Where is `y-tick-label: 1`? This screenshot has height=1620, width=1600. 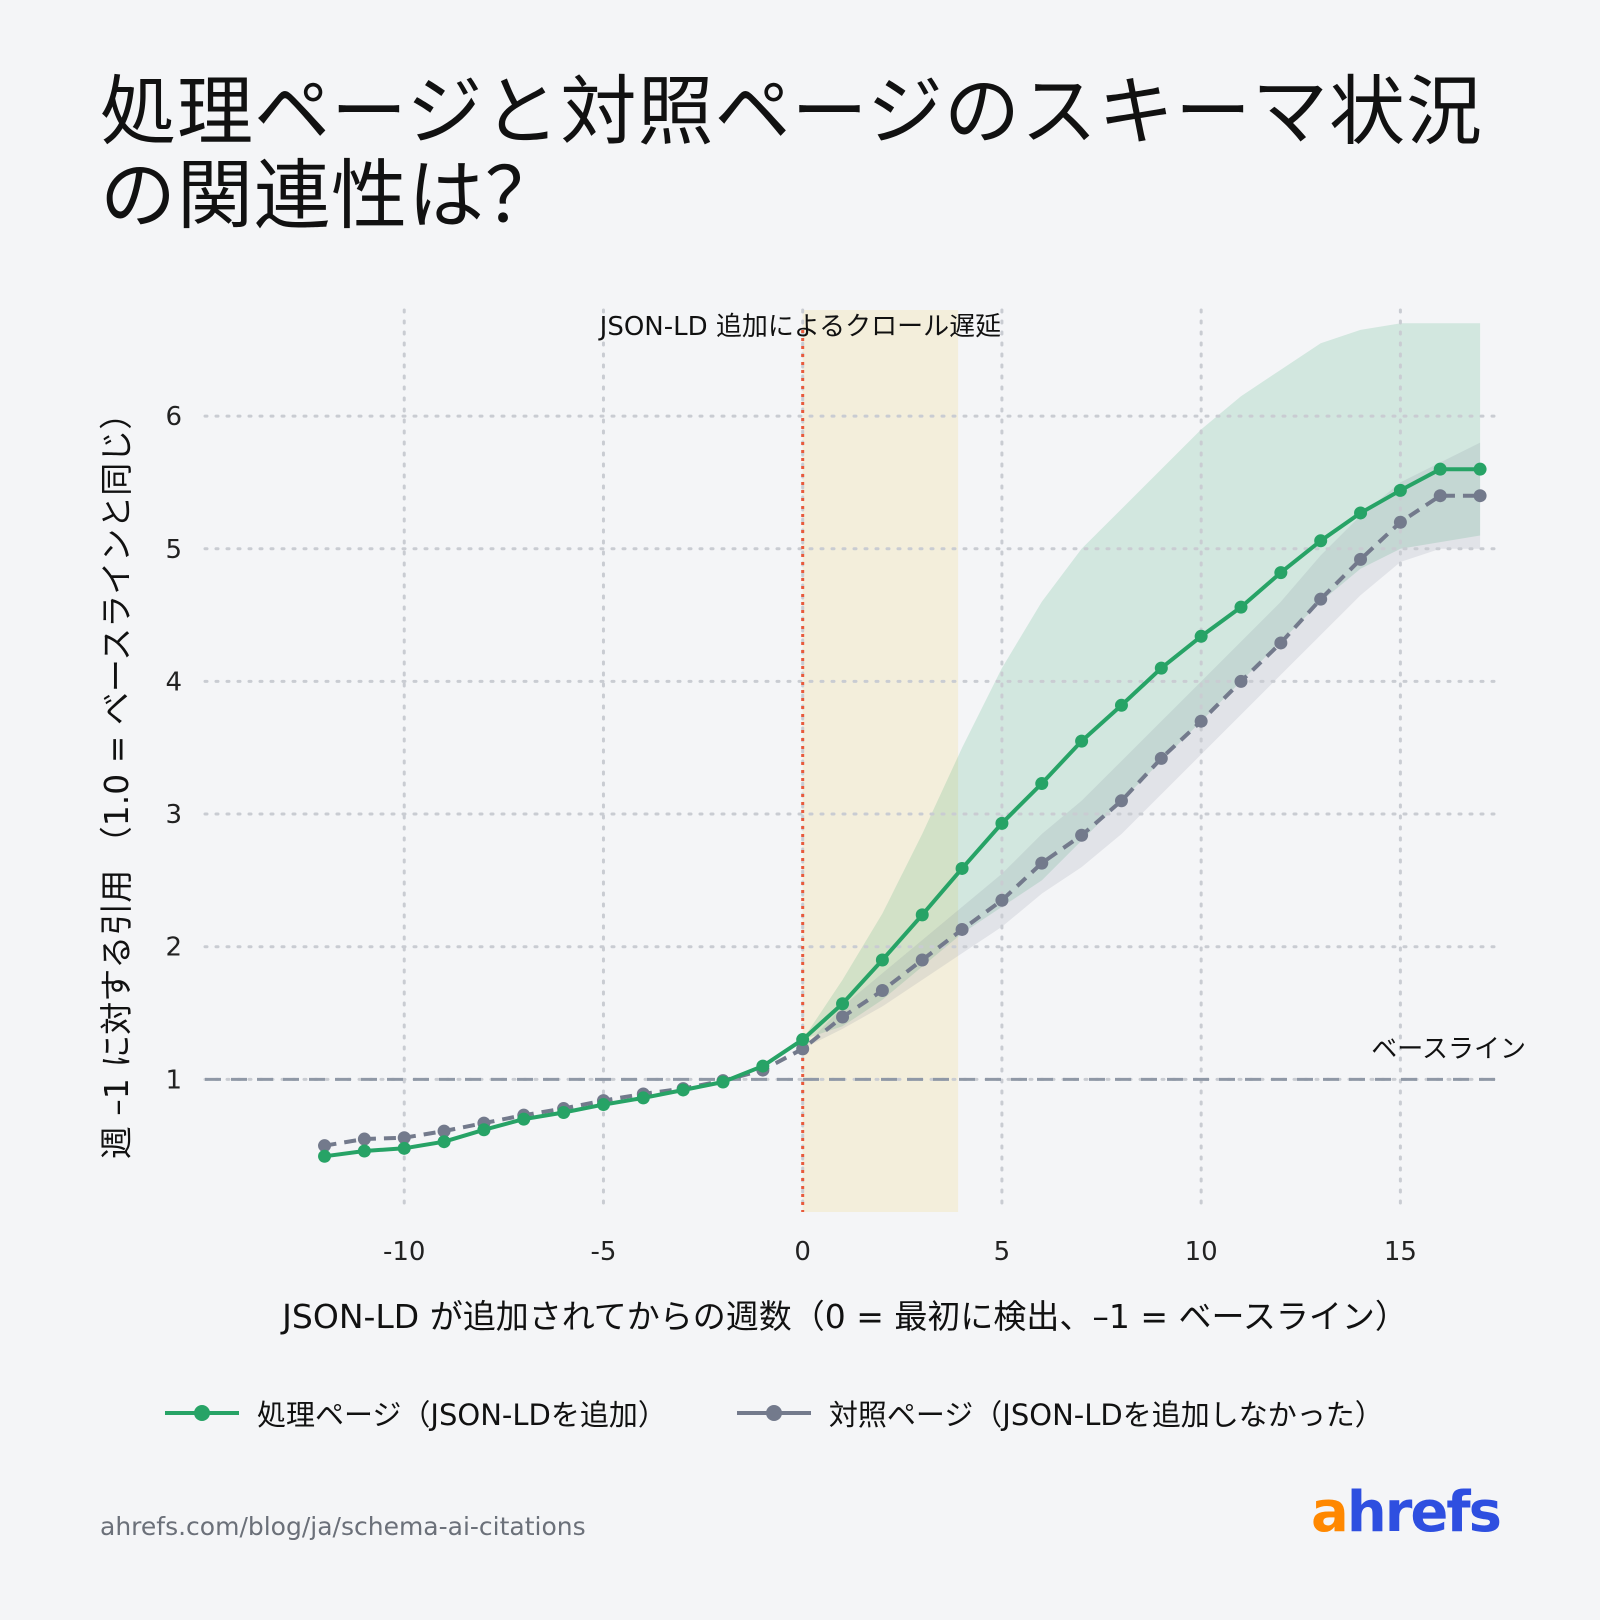 y-tick-label: 1 is located at coordinates (173, 1080).